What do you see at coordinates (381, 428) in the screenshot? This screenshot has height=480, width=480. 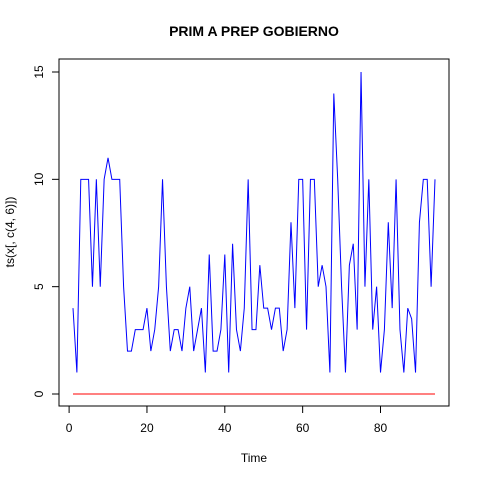 I see `x-tick-label: 80` at bounding box center [381, 428].